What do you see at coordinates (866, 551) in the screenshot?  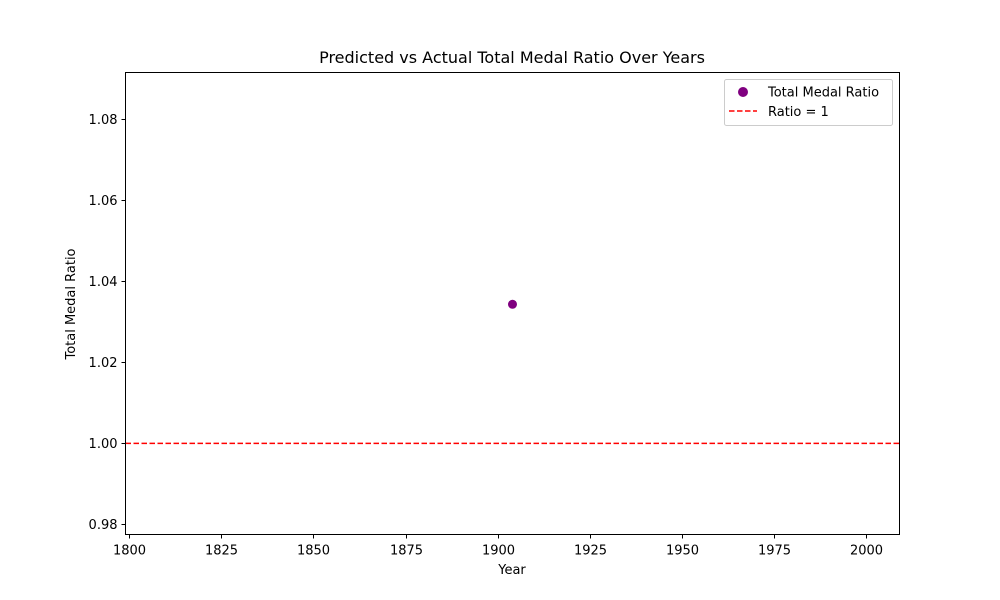 I see `x-tick-label: 2000` at bounding box center [866, 551].